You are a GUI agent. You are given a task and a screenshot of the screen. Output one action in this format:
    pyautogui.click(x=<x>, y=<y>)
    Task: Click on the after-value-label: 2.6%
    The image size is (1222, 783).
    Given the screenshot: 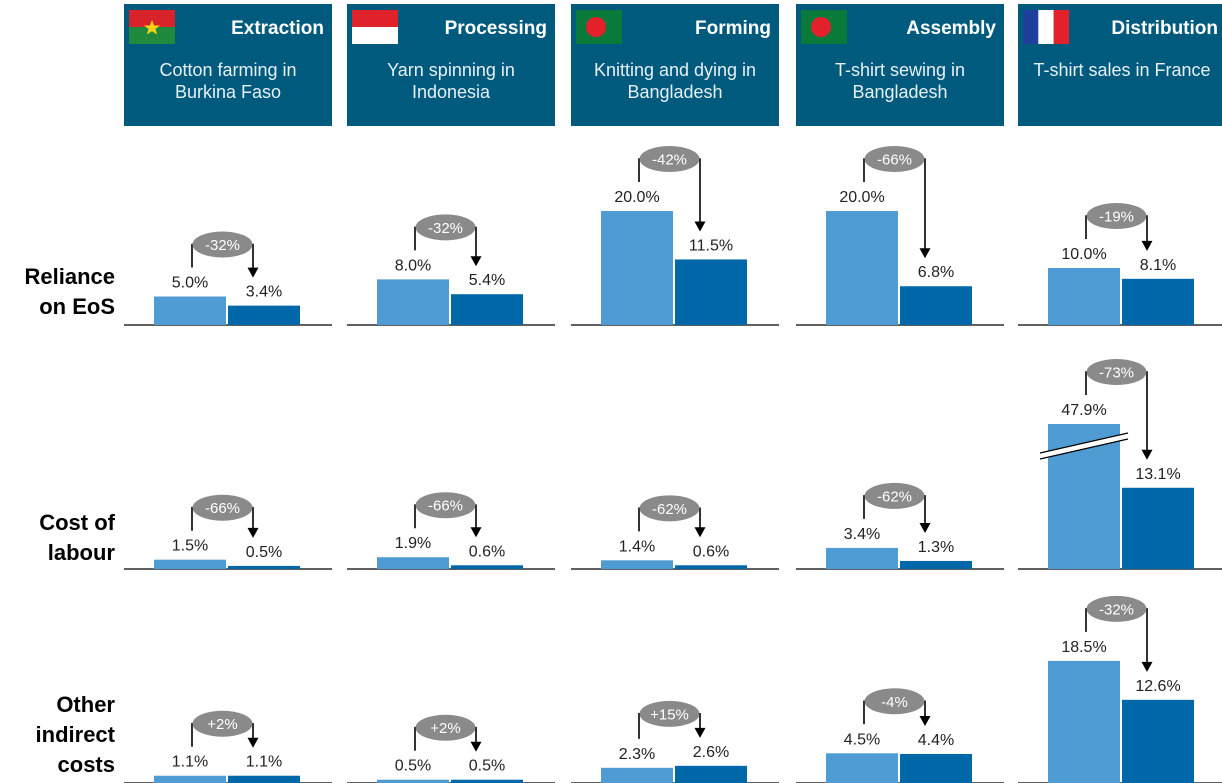 What is the action you would take?
    pyautogui.click(x=711, y=752)
    